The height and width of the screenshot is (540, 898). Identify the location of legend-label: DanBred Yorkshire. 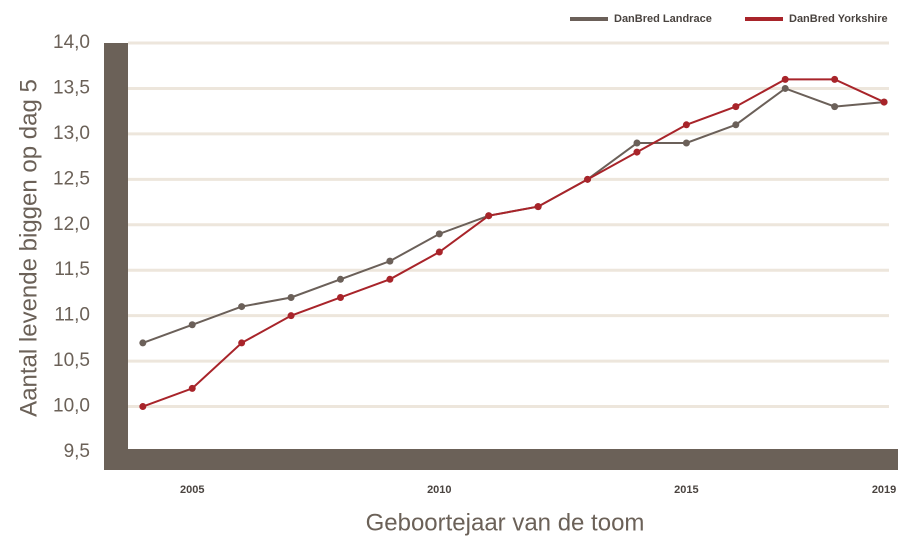
(838, 19).